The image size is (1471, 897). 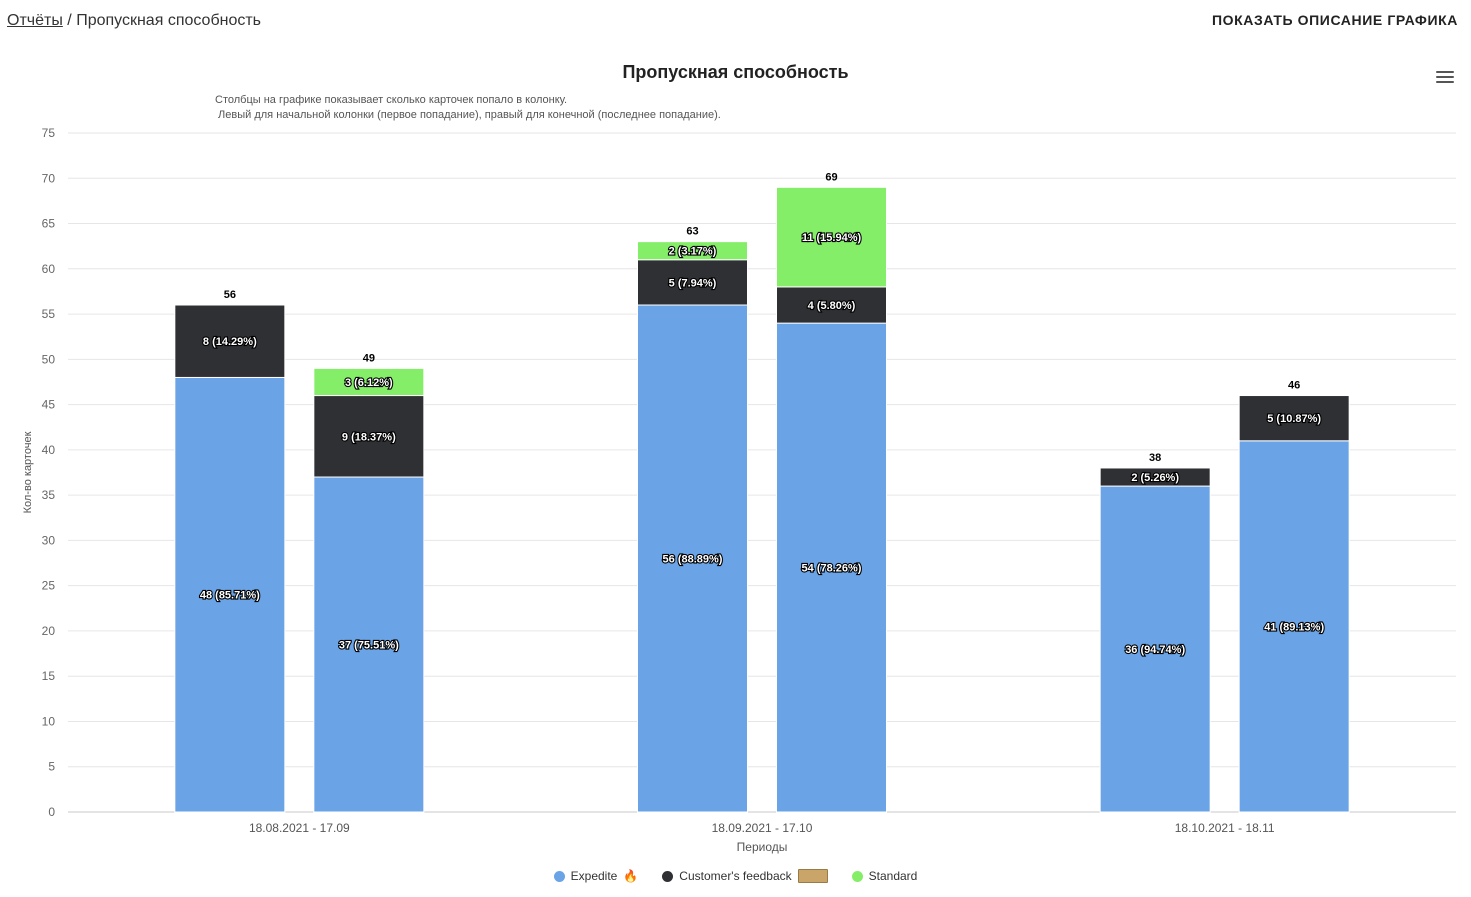 I want to click on y-tick-label: 55, so click(x=49, y=314).